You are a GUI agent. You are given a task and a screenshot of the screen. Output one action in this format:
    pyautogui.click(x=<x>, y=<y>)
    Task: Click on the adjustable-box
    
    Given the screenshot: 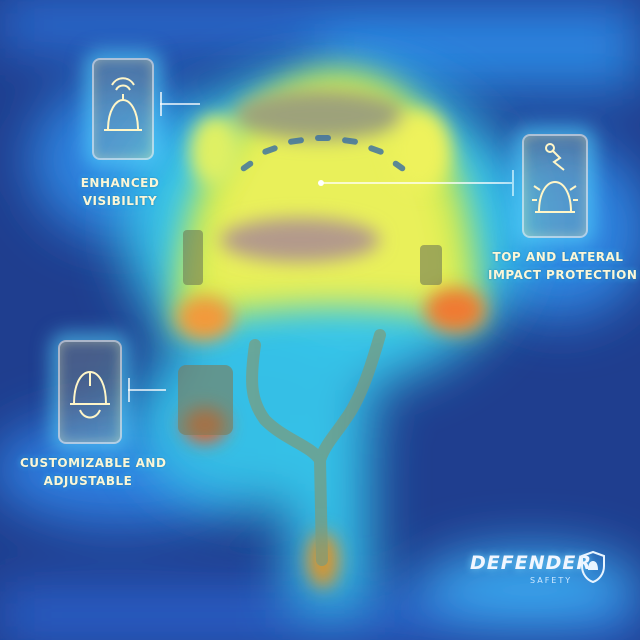 What is the action you would take?
    pyautogui.click(x=90, y=392)
    